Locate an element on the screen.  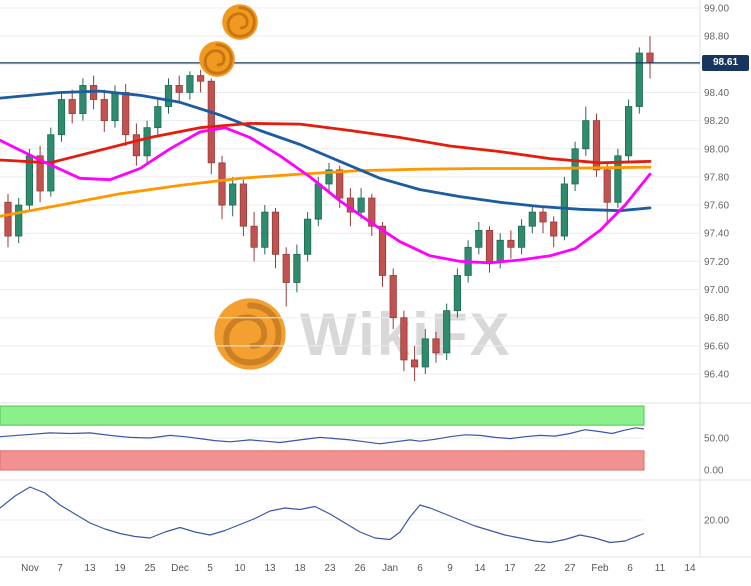
axis-label: 50.00 is located at coordinates (716, 439).